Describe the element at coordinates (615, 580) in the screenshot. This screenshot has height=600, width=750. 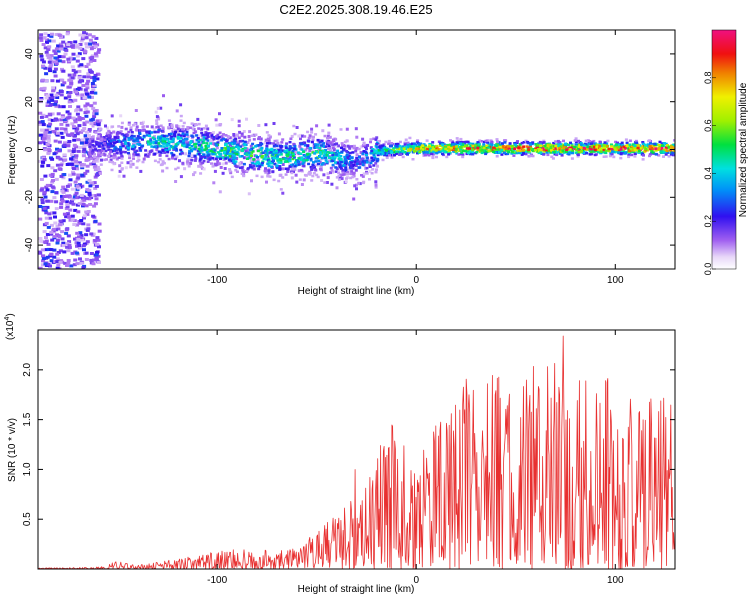
I see `x-tick-label: 100` at that location.